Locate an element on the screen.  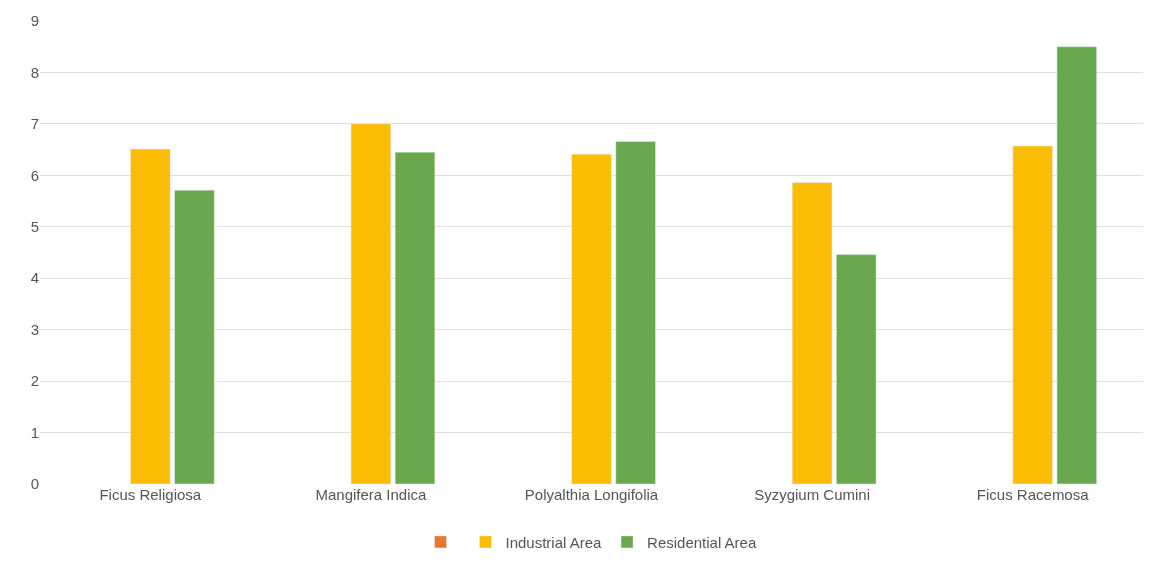
x-tick-label: Polyalthia Longifolia is located at coordinates (591, 494).